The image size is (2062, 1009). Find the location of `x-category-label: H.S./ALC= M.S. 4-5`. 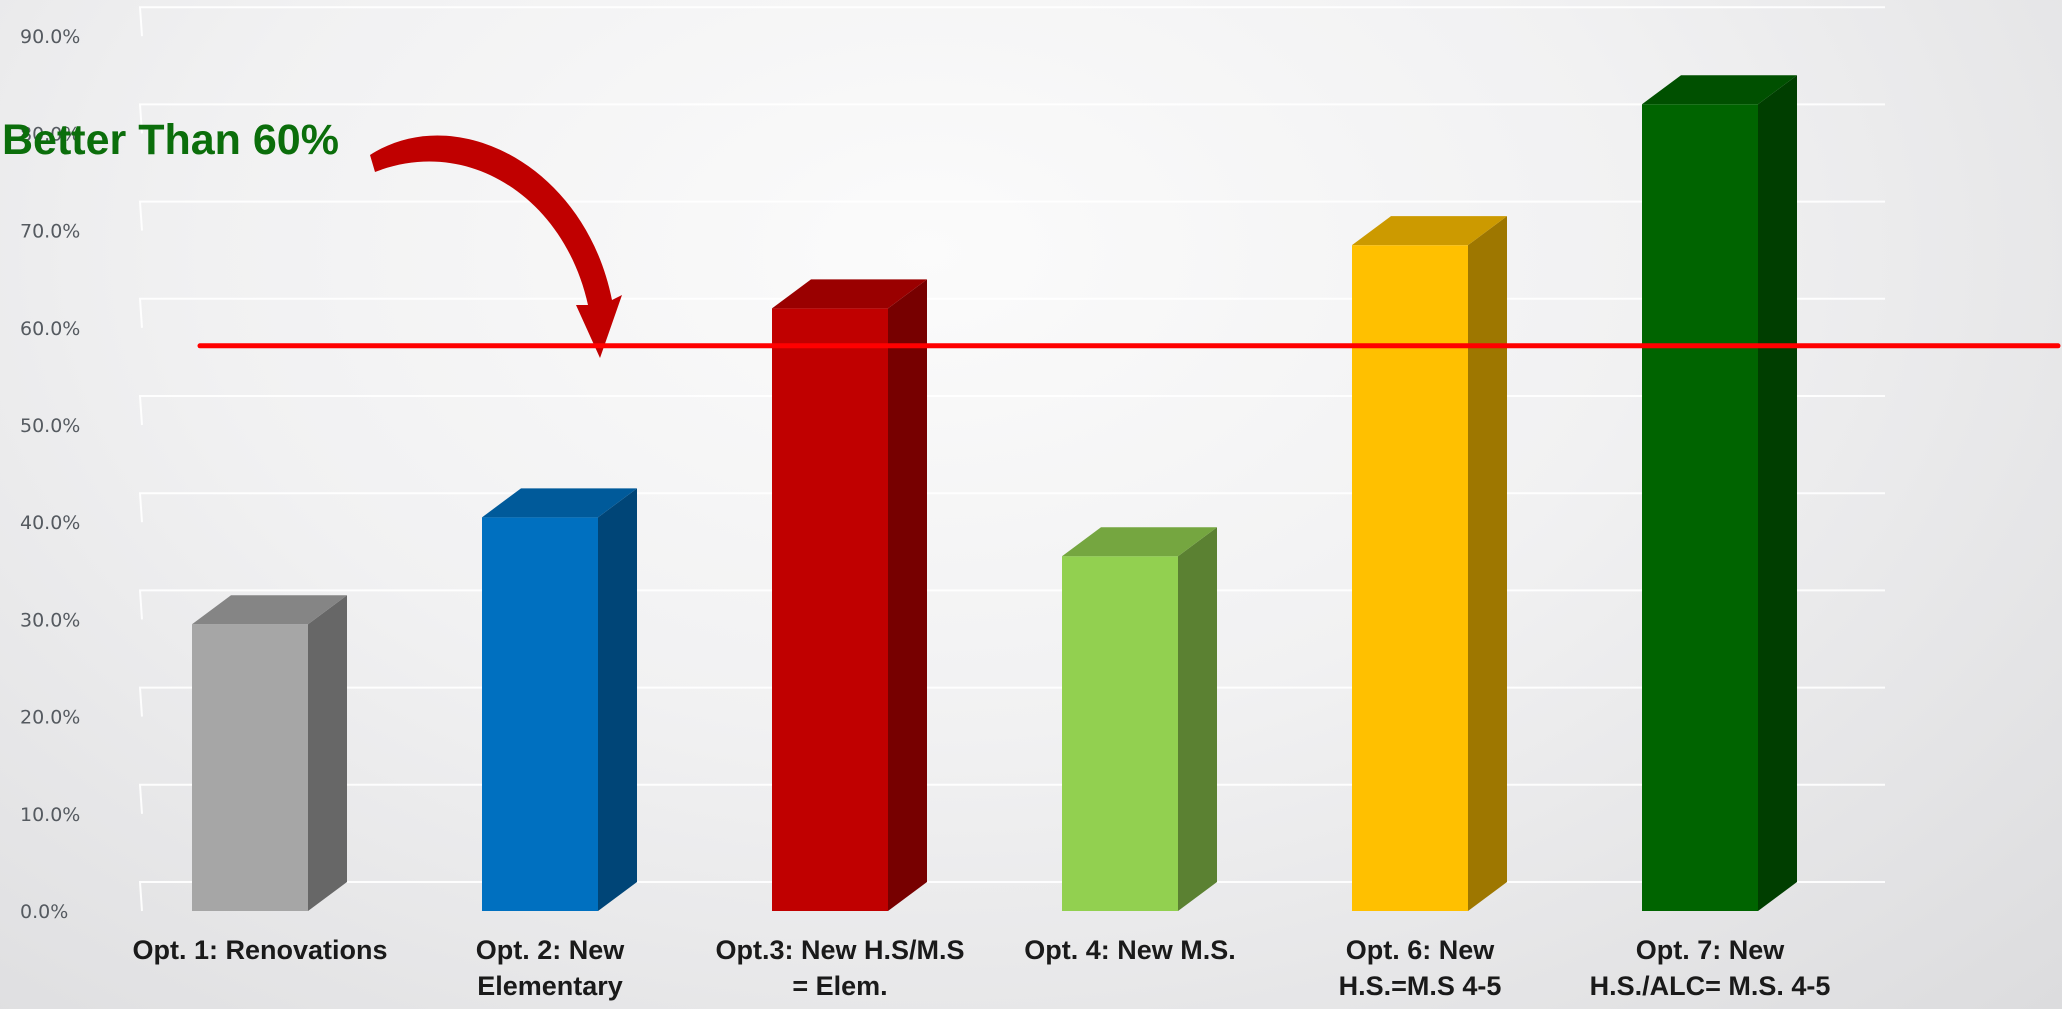

x-category-label: H.S./ALC= M.S. 4-5 is located at coordinates (1710, 986).